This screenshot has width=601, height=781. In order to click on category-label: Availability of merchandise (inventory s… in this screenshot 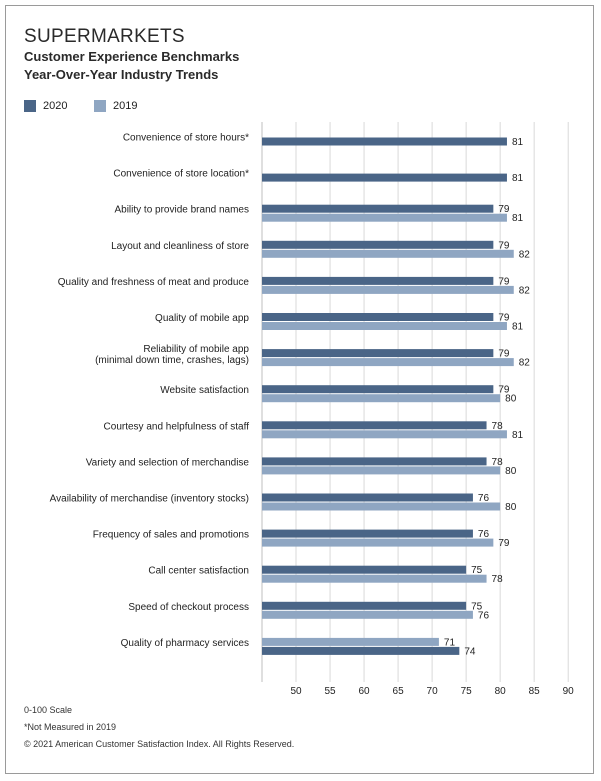, I will do `click(149, 499)`.